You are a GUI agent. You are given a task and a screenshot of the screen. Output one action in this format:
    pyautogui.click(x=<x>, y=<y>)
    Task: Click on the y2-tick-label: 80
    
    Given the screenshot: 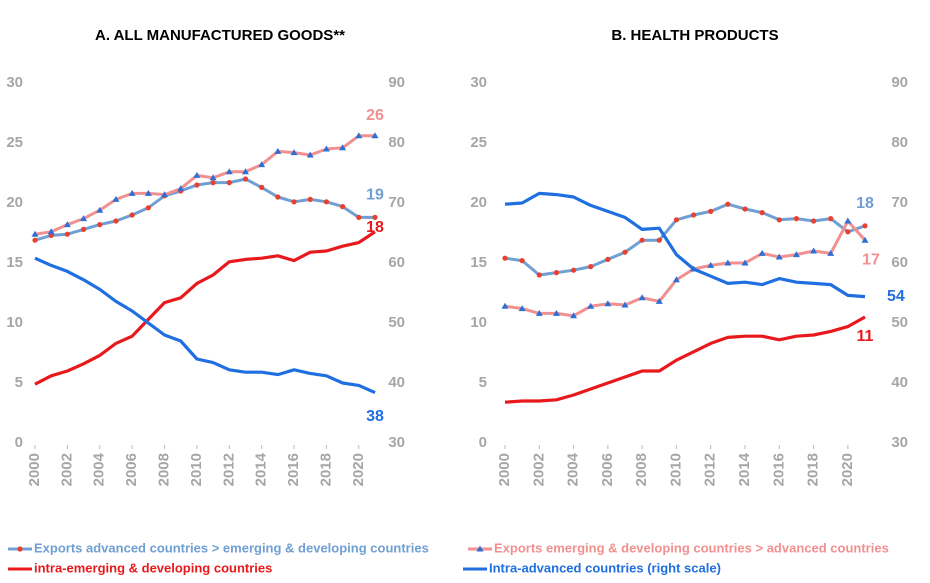 What is the action you would take?
    pyautogui.click(x=899, y=142)
    